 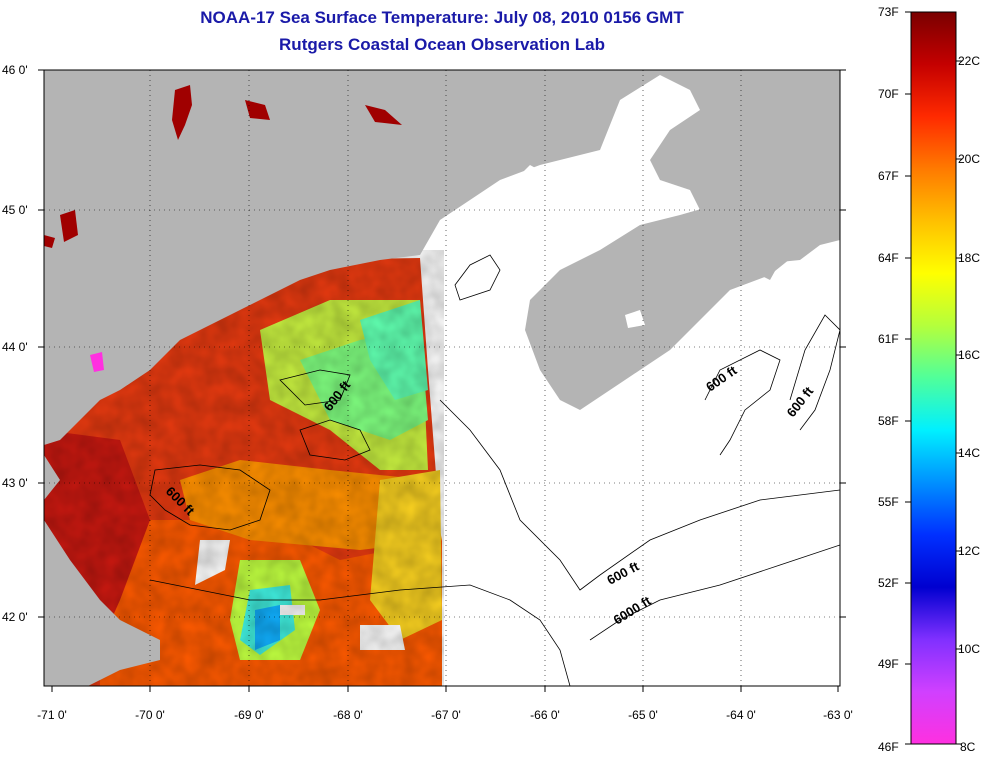 What do you see at coordinates (442, 44) in the screenshot?
I see `map-subtitle: Rutgers Coastal Ocean Observation Lab` at bounding box center [442, 44].